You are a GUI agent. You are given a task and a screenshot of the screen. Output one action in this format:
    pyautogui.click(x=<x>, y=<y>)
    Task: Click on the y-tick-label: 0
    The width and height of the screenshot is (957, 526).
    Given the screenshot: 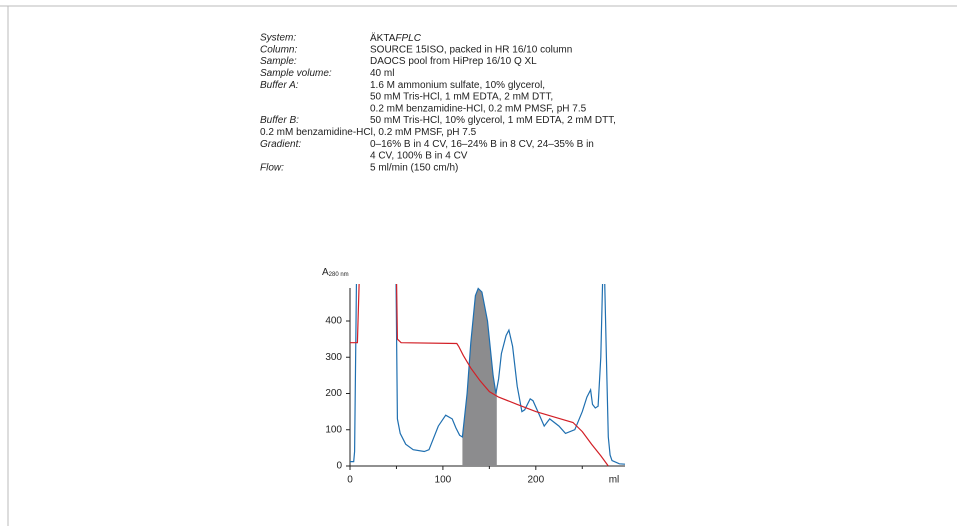 What is the action you would take?
    pyautogui.click(x=339, y=466)
    